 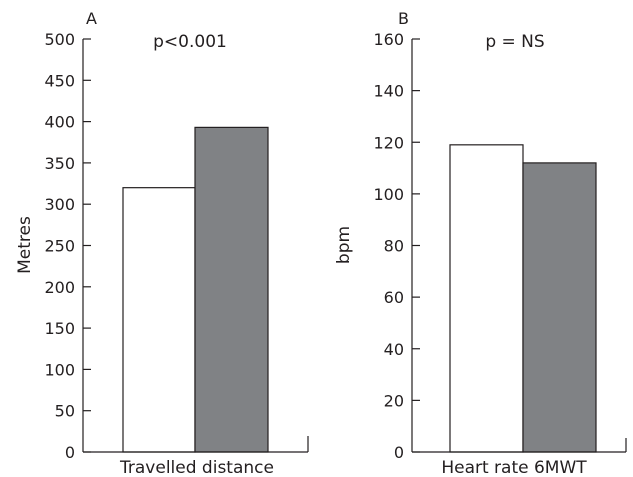 I want to click on panel-a-y-tick-label: 100, so click(x=59, y=369).